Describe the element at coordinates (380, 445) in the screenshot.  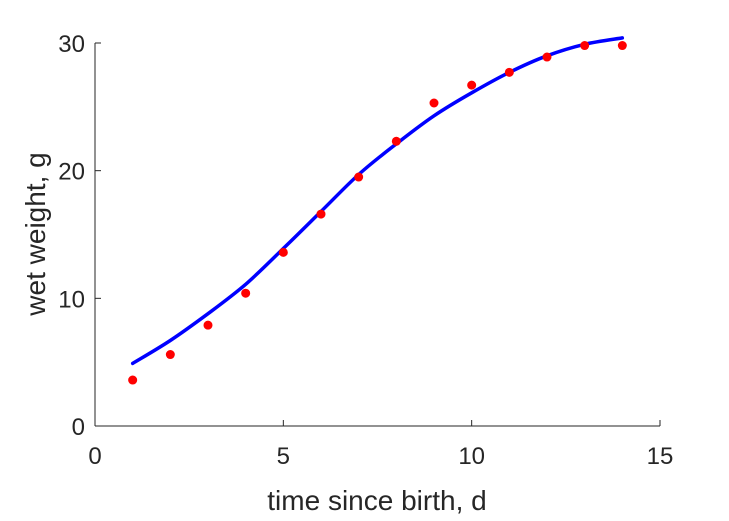
I see `x-ticks: 0 5 10 15` at that location.